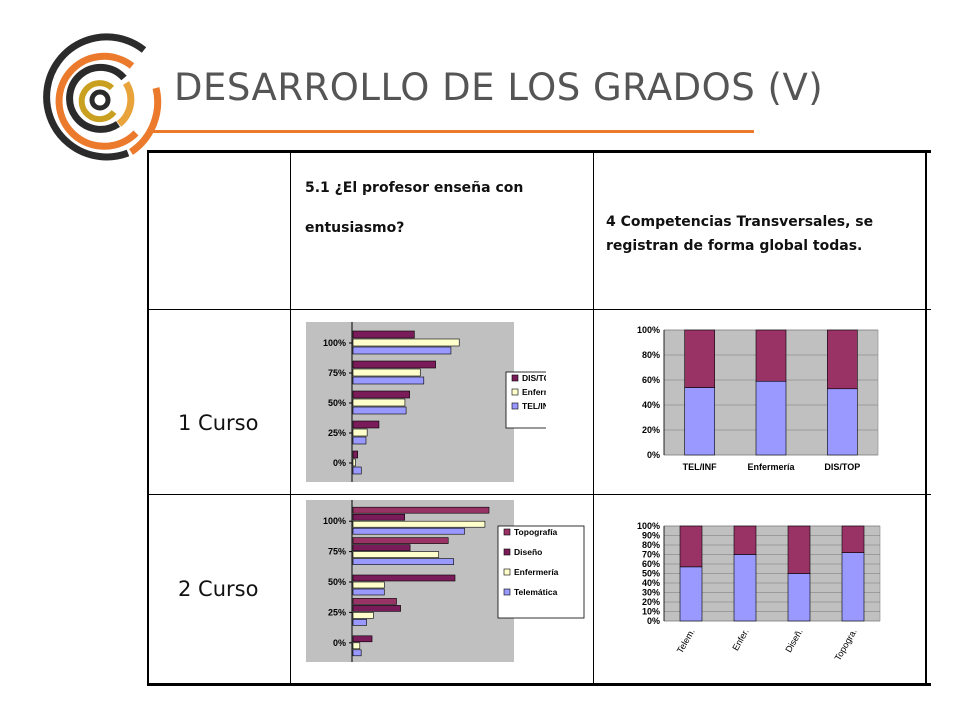 This screenshot has height=720, width=960. I want to click on x-tick-label: TEL/INF, so click(700, 467).